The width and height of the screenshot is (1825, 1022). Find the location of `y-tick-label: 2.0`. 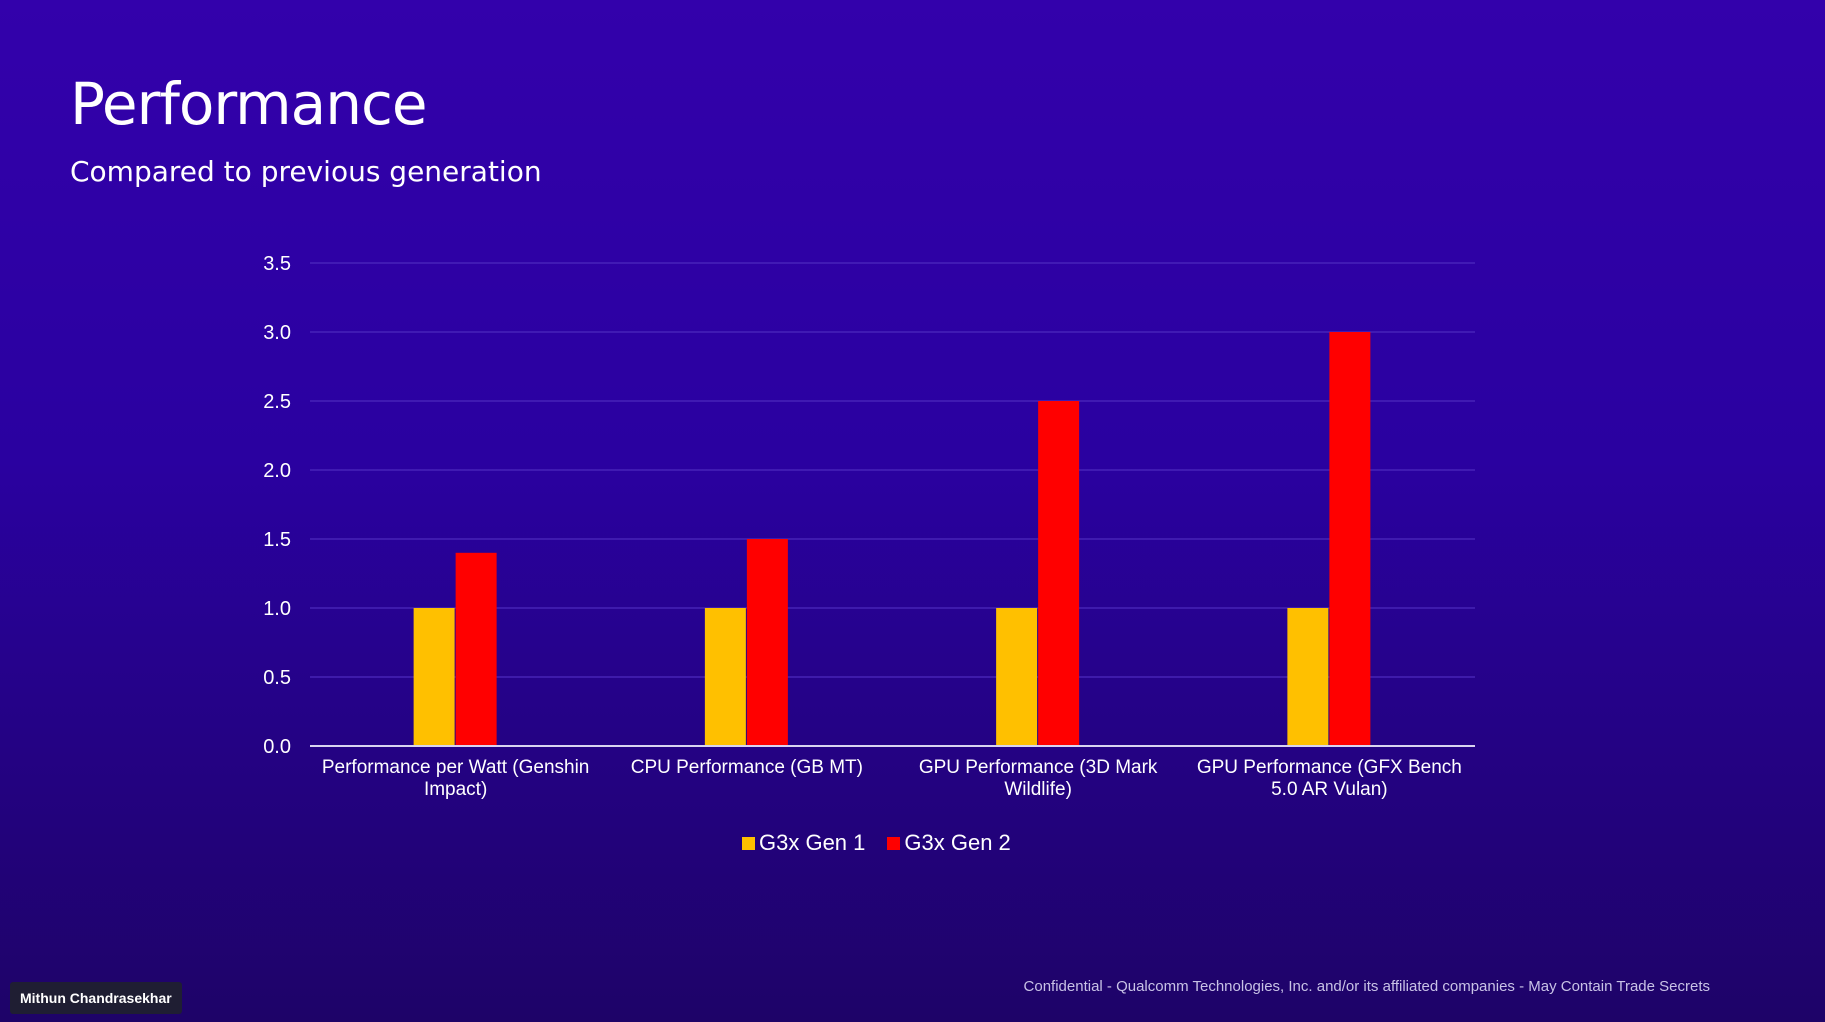

y-tick-label: 2.0 is located at coordinates (277, 471).